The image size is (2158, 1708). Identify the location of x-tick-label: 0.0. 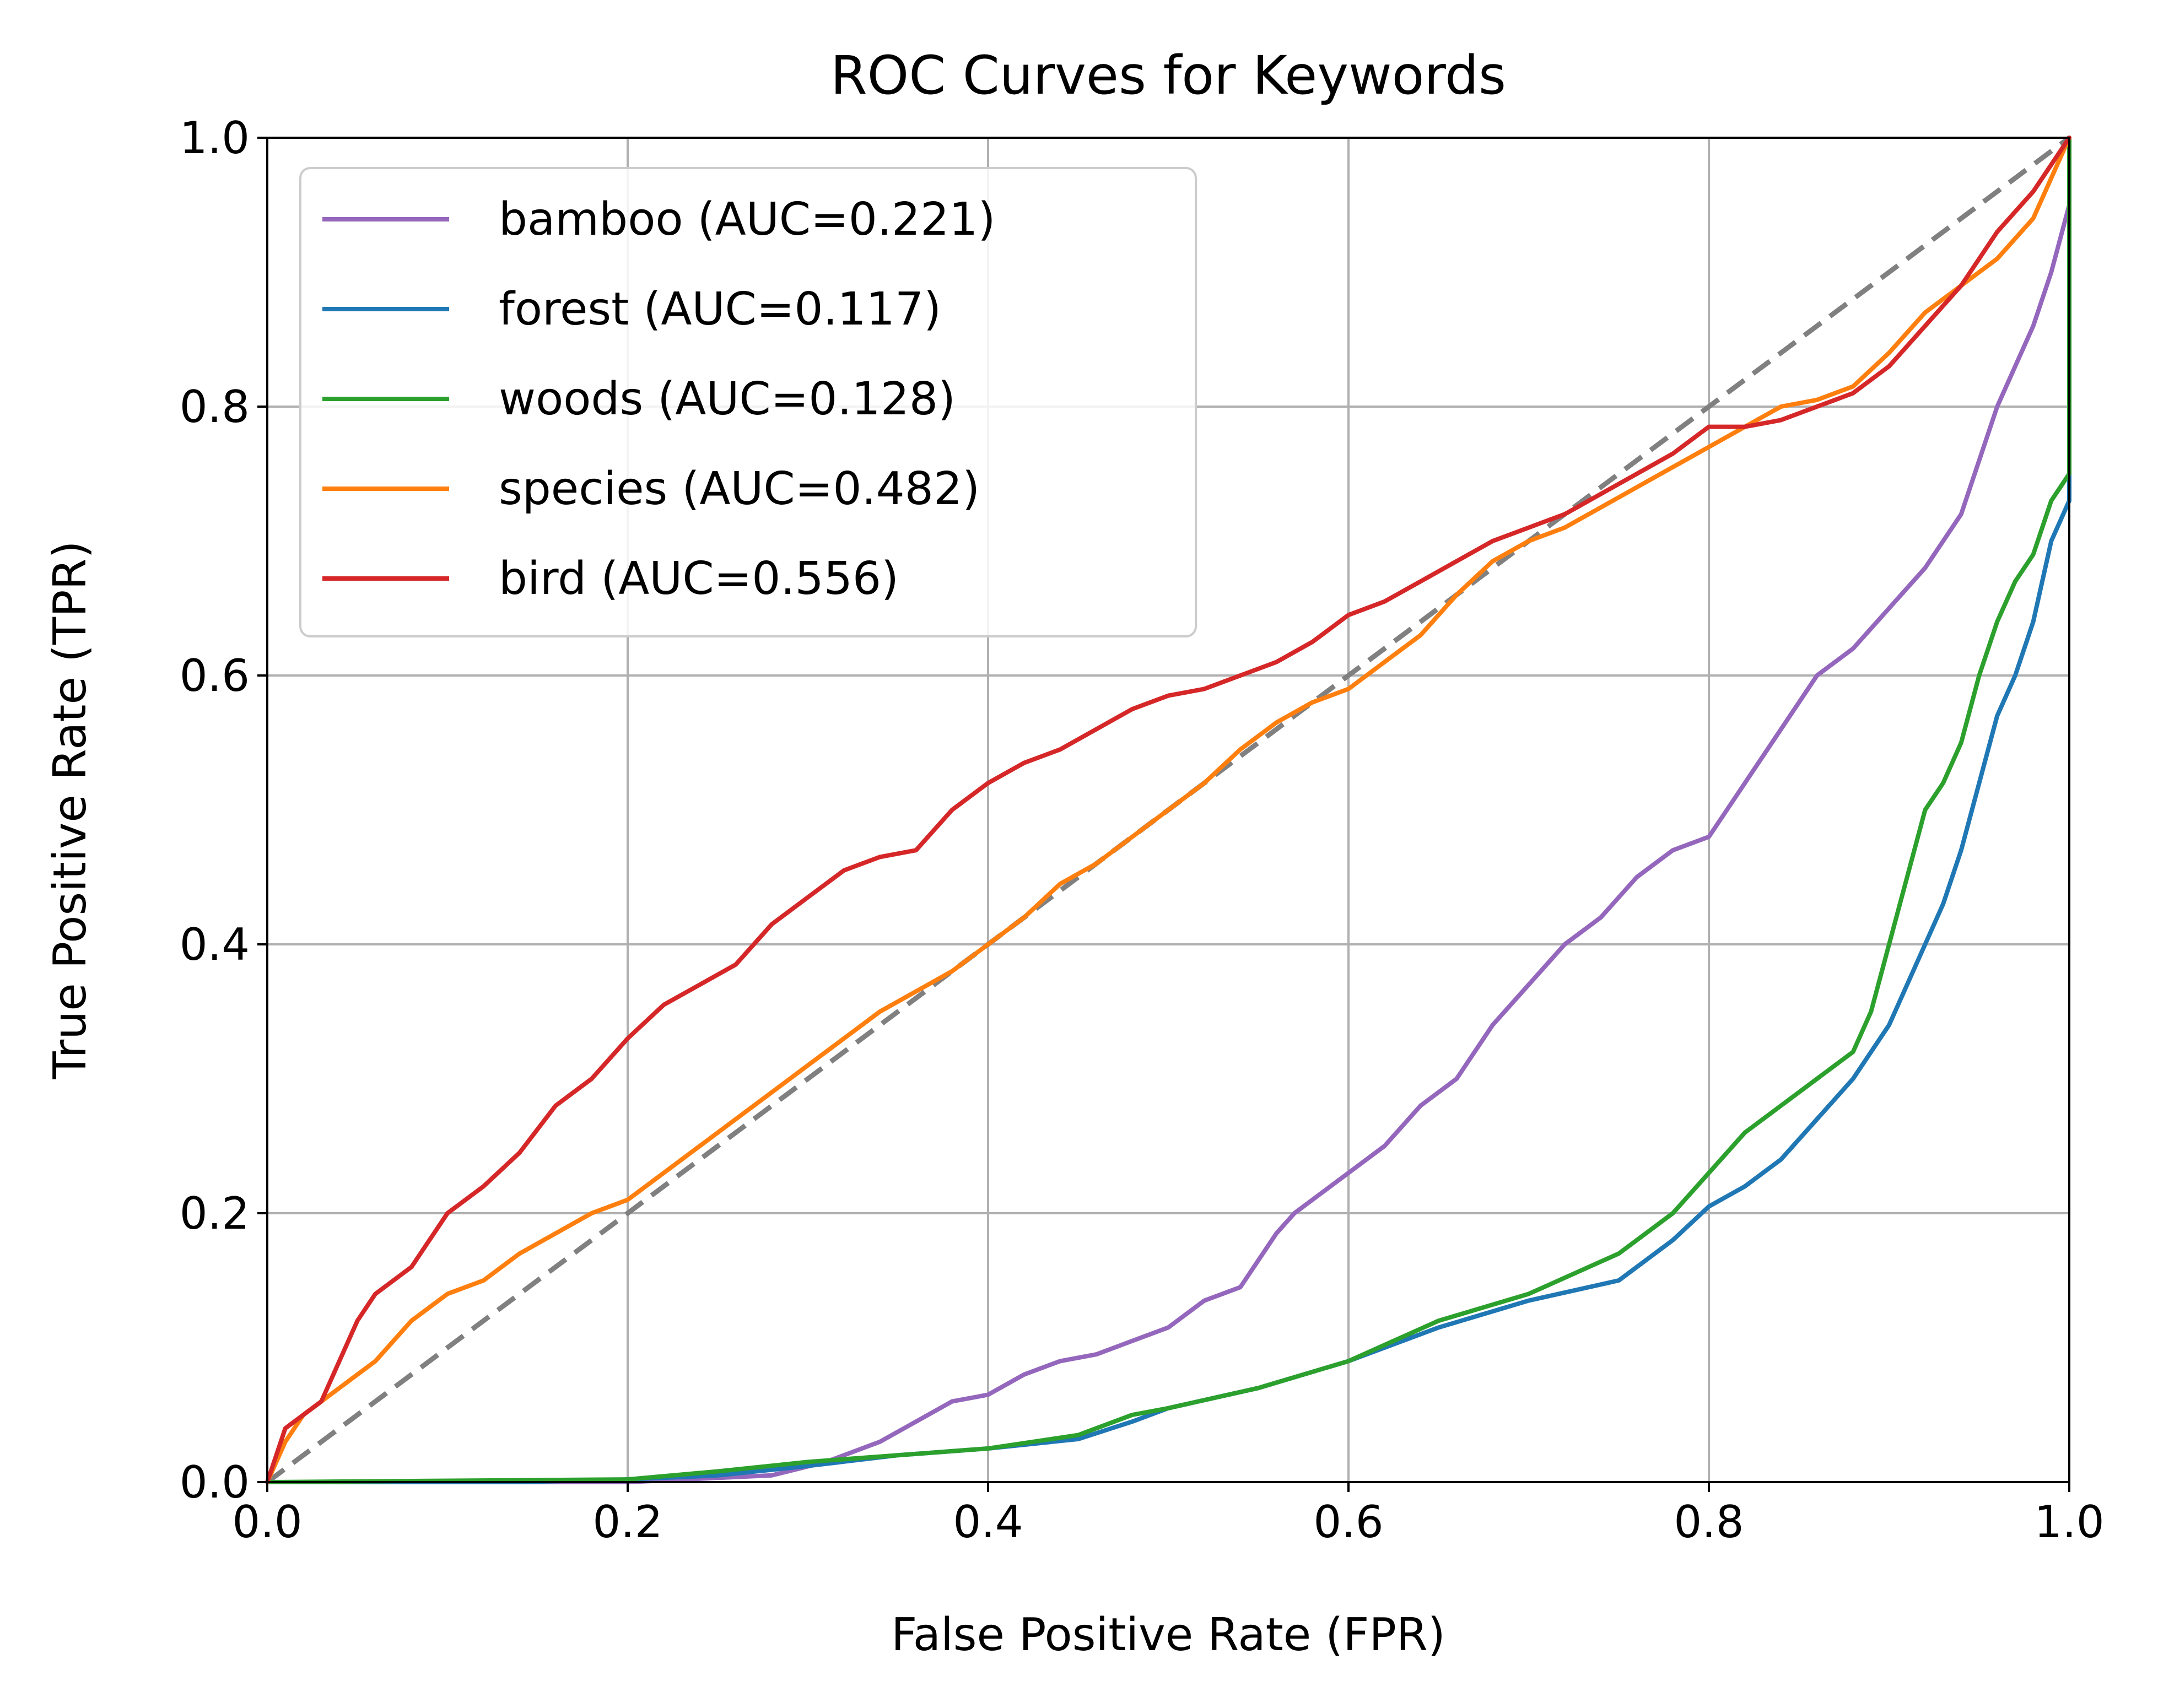
(267, 1522).